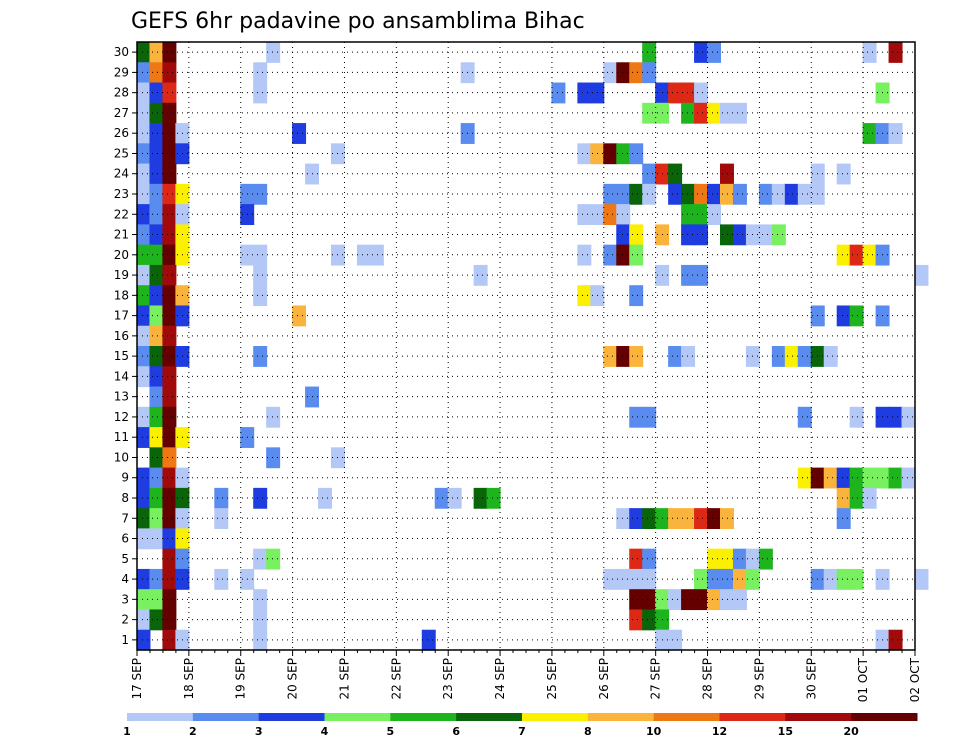  What do you see at coordinates (121, 376) in the screenshot?
I see `y-tick-label: 14` at bounding box center [121, 376].